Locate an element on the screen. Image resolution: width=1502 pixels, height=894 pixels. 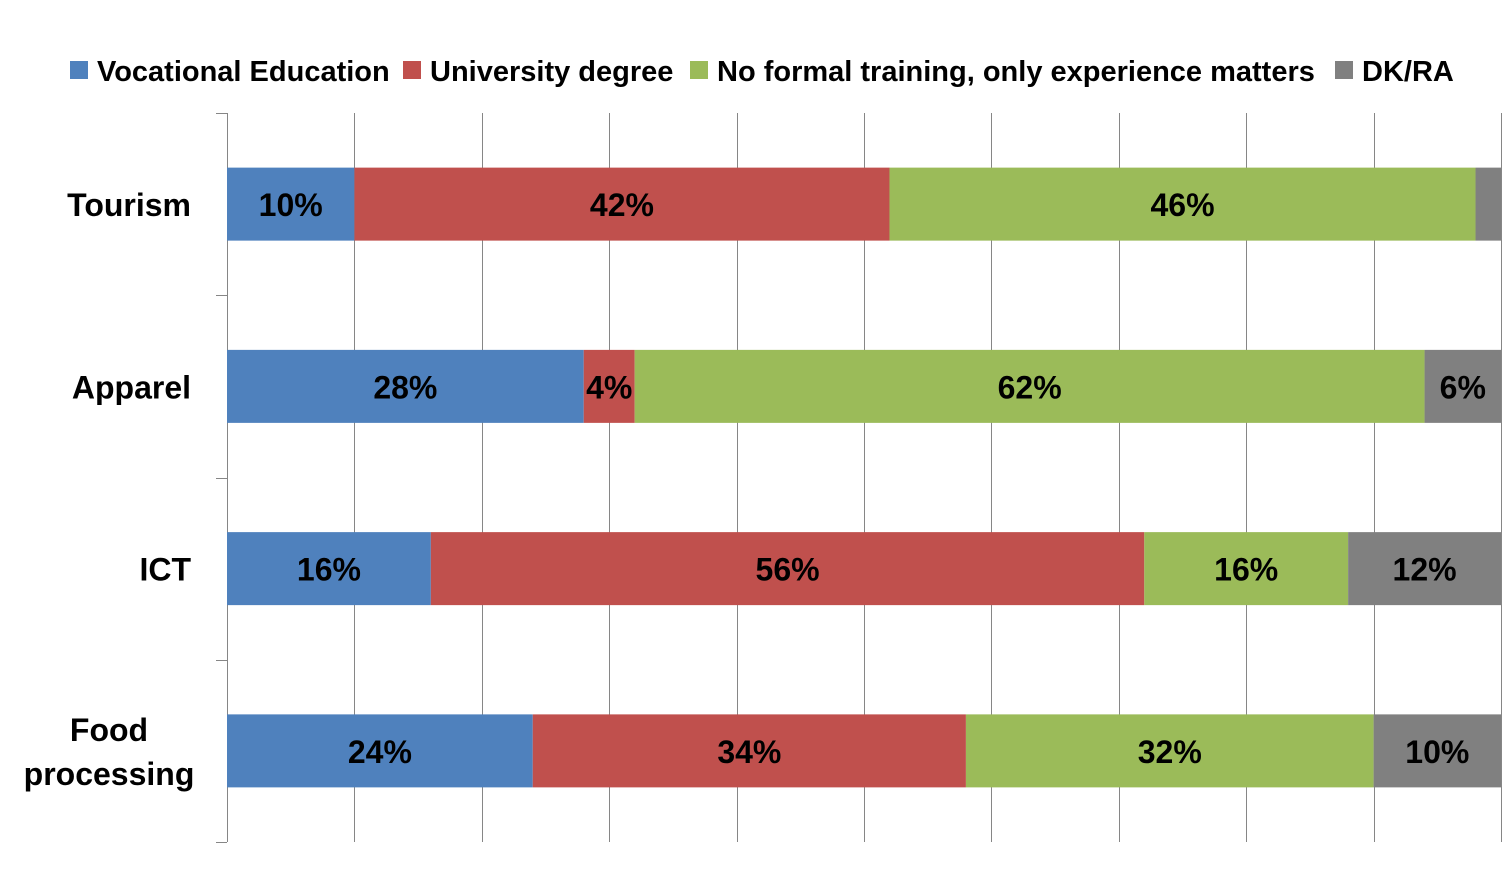
legend-swatch-dk-ra is located at coordinates (1344, 70).